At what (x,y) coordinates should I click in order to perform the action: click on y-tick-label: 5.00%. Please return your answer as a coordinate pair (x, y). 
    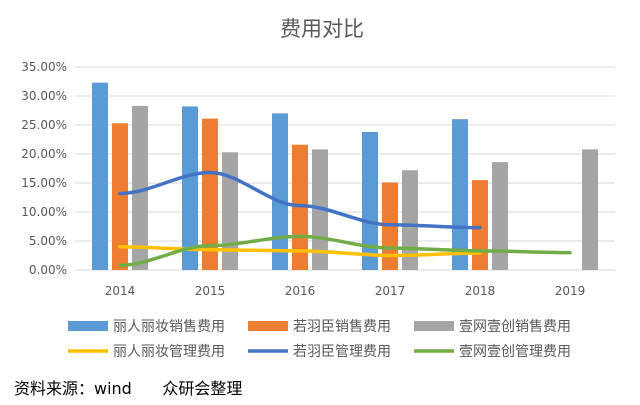
    Looking at the image, I should click on (48, 241).